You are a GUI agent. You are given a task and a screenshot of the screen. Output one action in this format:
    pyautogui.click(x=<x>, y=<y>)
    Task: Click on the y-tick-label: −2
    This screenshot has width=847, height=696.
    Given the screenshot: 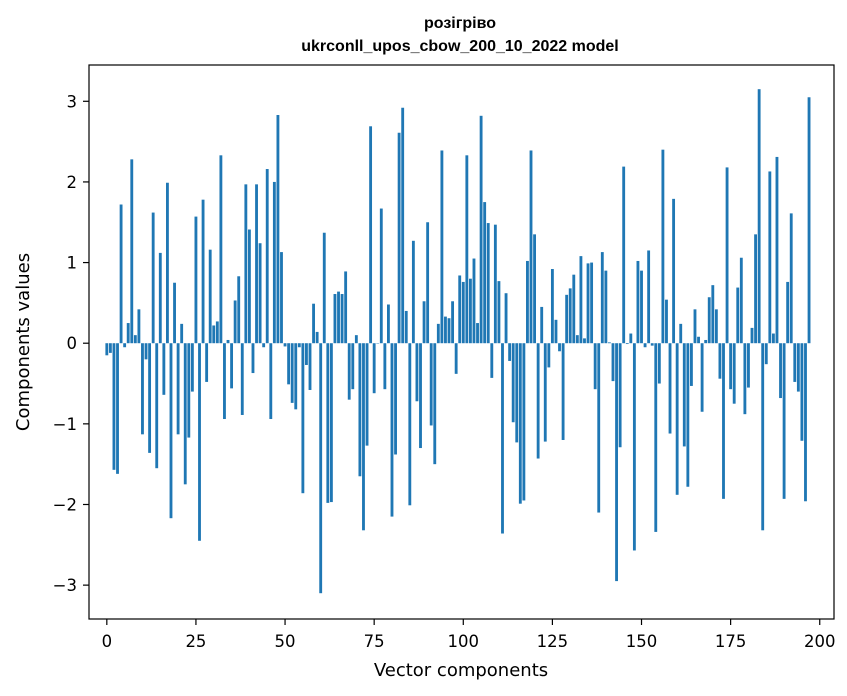 What is the action you would take?
    pyautogui.click(x=65, y=504)
    